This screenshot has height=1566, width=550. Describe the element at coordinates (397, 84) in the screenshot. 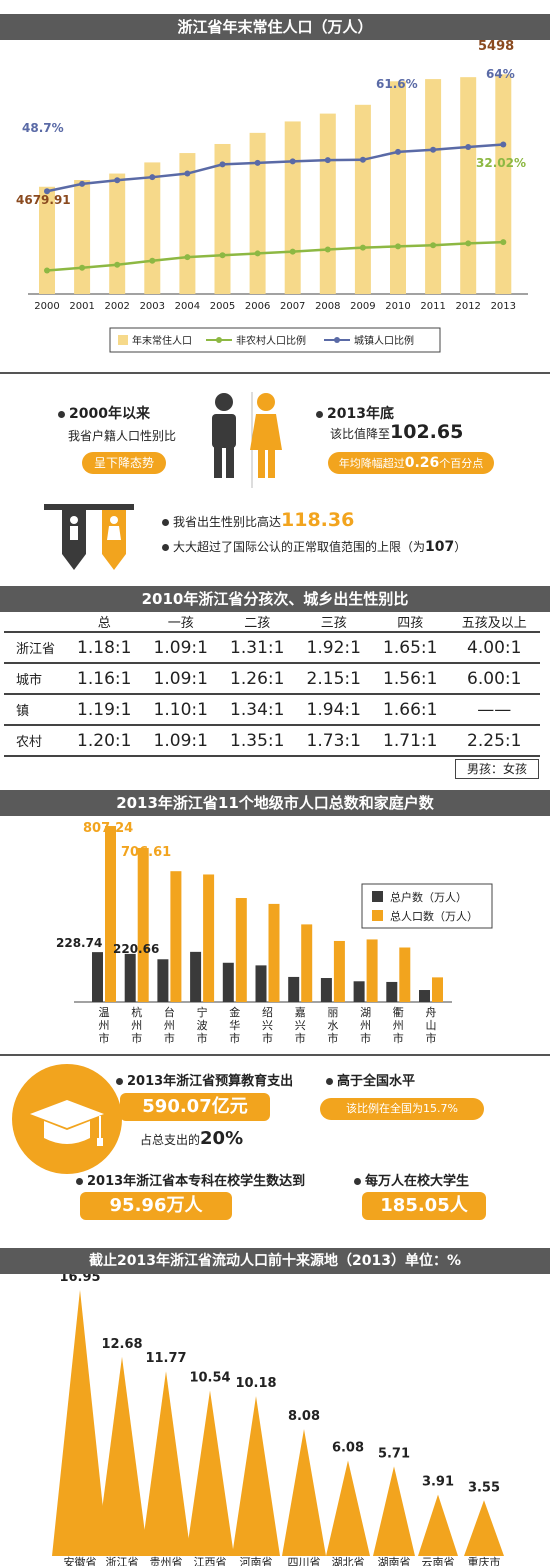

I see `urban-2010-label: 61.6%` at that location.